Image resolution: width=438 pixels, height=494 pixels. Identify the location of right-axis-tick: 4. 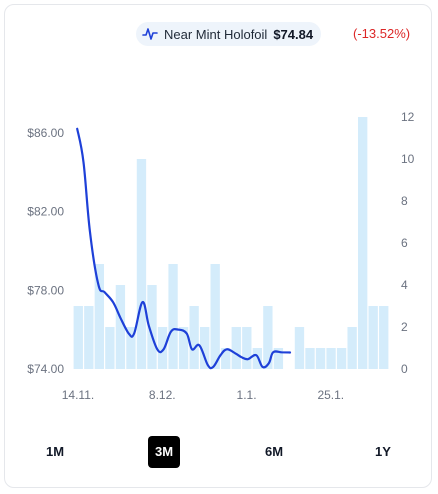
(404, 285).